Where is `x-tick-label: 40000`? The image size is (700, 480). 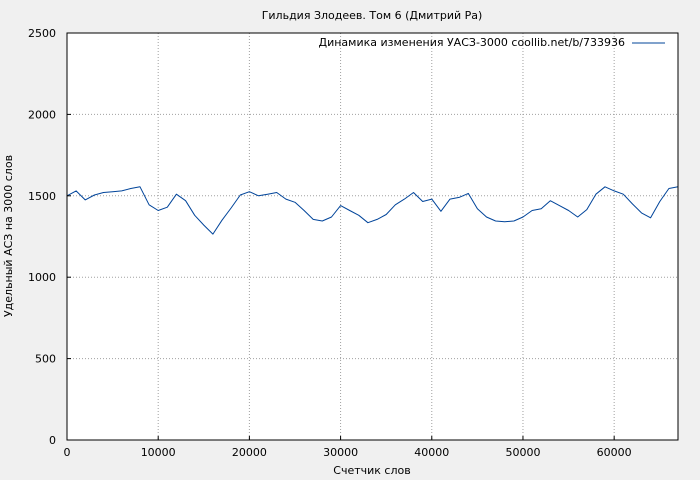
x-tick-label: 40000 is located at coordinates (431, 452).